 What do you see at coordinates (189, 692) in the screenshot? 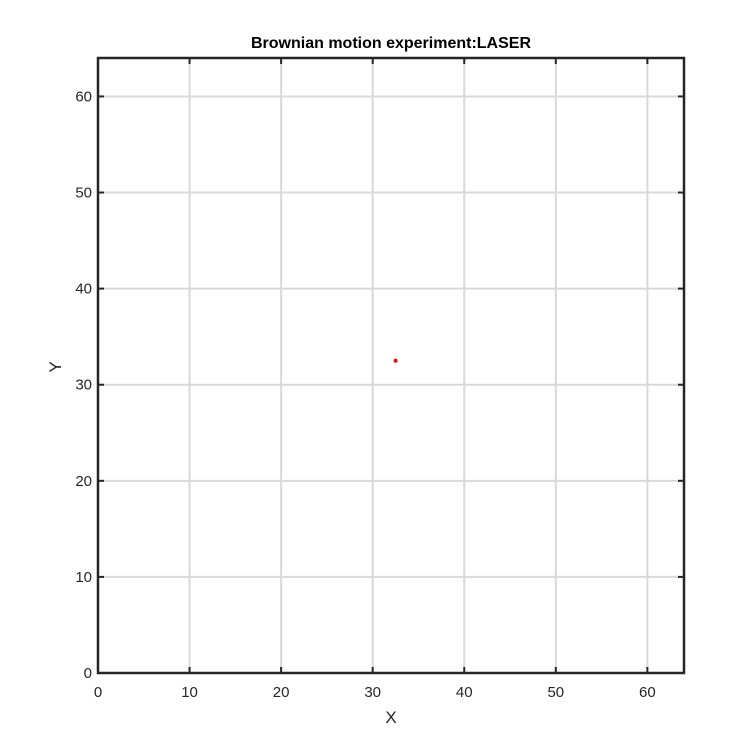
I see `x-tick-label-10: 10` at bounding box center [189, 692].